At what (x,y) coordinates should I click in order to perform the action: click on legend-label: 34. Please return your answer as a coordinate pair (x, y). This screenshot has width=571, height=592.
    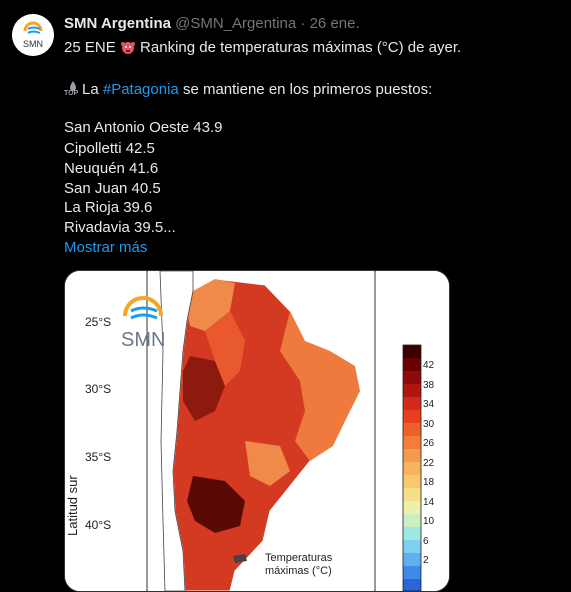
    Looking at the image, I should click on (429, 404).